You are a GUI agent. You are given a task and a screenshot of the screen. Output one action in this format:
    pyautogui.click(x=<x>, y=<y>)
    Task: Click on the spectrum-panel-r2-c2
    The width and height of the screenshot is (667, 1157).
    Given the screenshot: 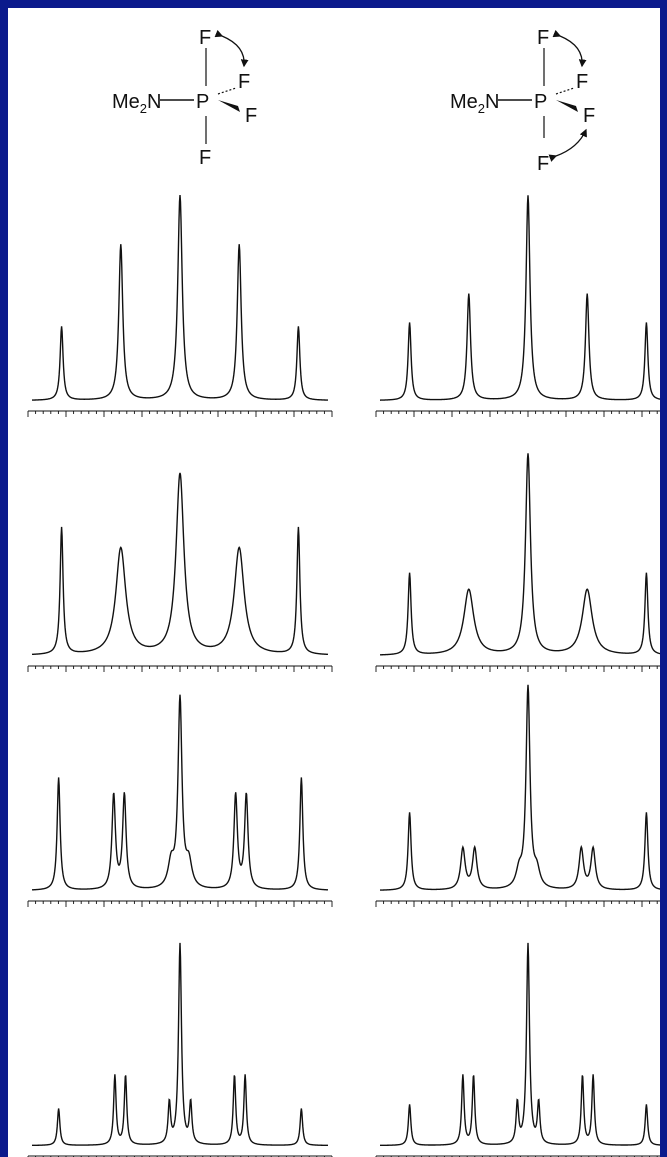 What is the action you would take?
    pyautogui.click(x=517, y=562)
    